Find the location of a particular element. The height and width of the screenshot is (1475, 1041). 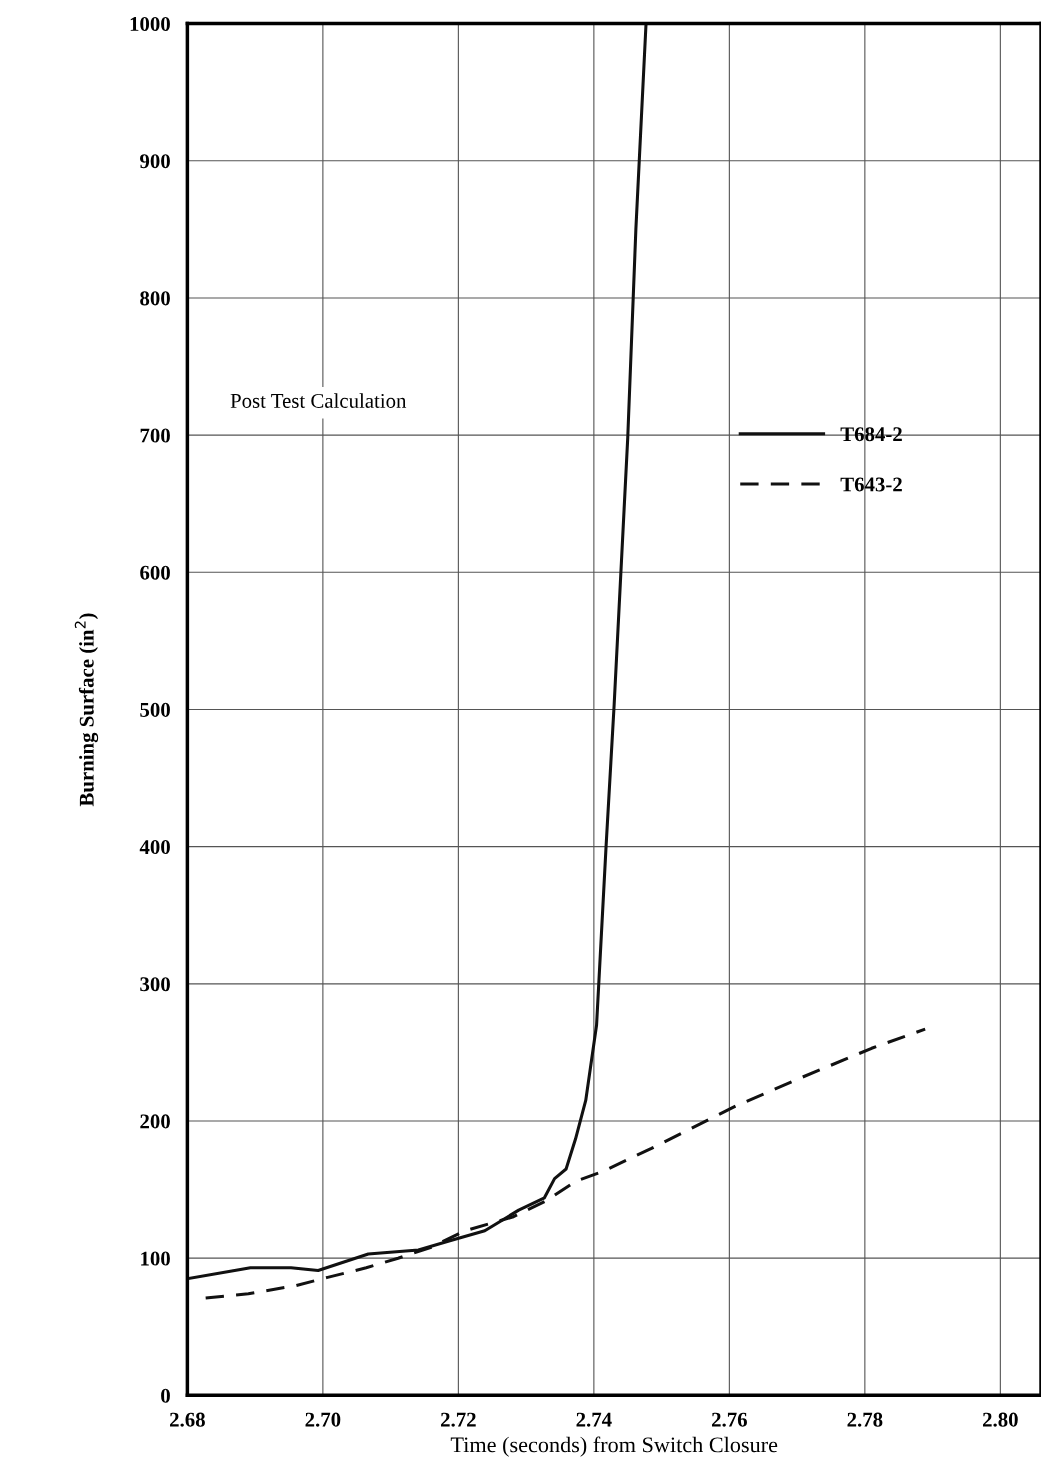

y-tick-label: 200 is located at coordinates (155, 1121).